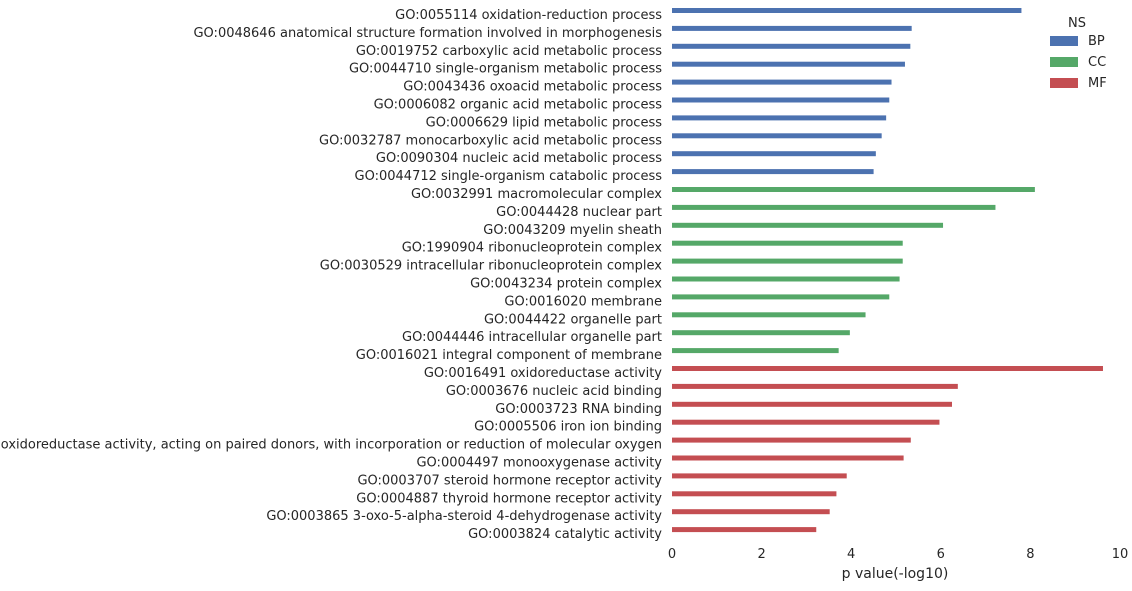 This screenshot has height=591, width=1132. I want to click on legend-label-bp: BP, so click(1096, 41).